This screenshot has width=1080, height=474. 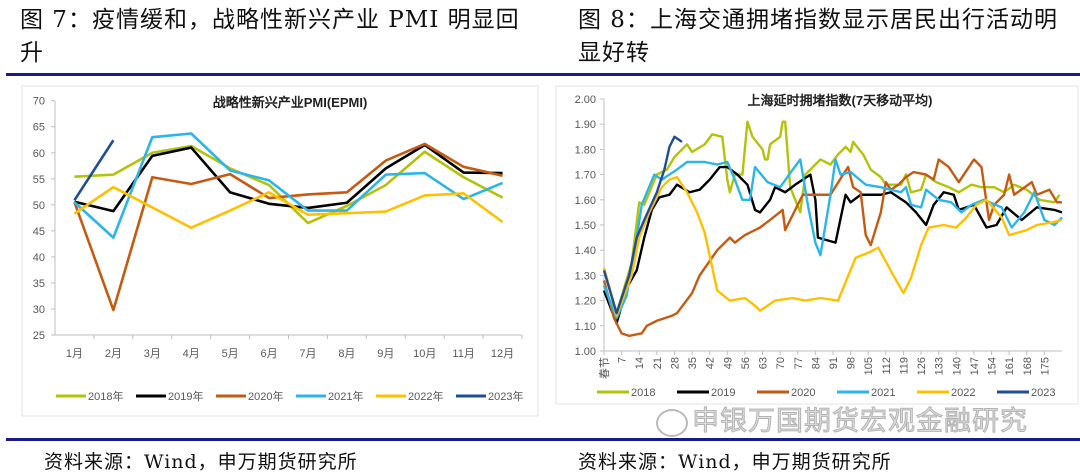 What do you see at coordinates (39, 258) in the screenshot?
I see `epmi-y-tick-label: 40` at bounding box center [39, 258].